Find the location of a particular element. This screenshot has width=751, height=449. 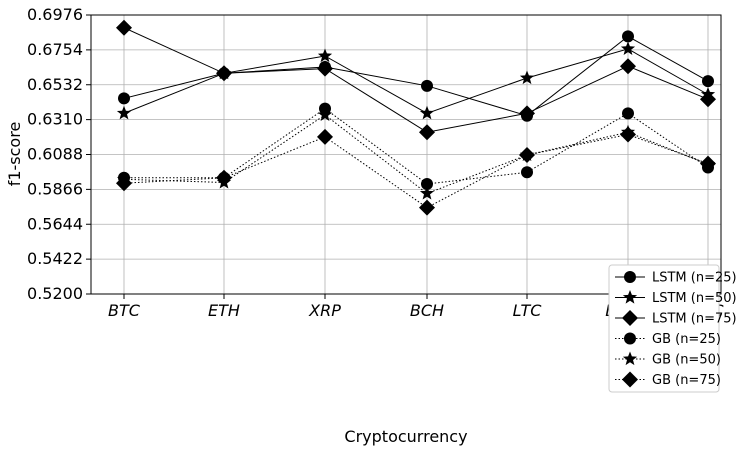

y-tick-label: 0.6310 is located at coordinates (55, 119).